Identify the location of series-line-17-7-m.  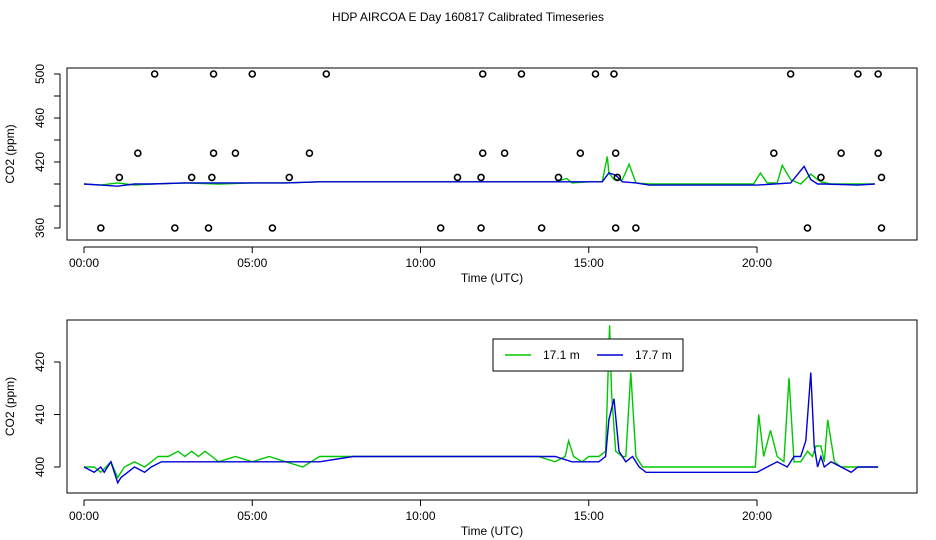
(479, 176).